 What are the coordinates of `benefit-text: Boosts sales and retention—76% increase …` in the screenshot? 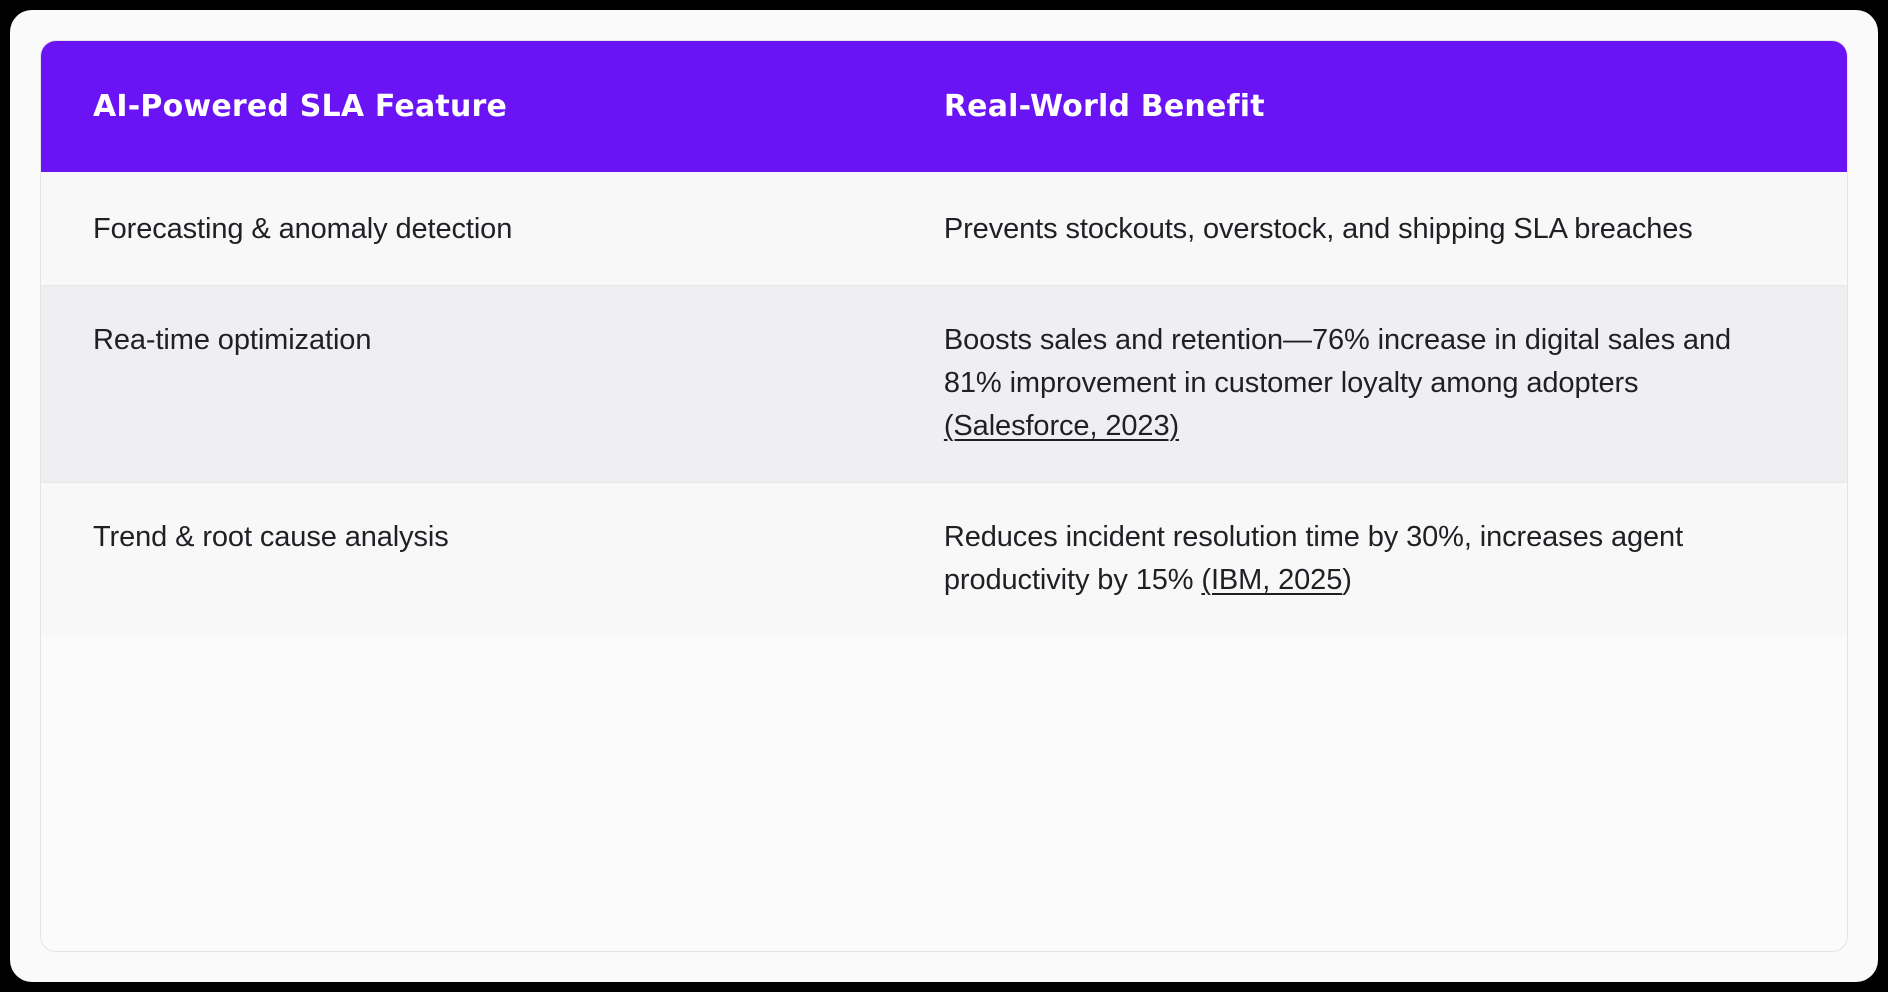 It's located at (1337, 361).